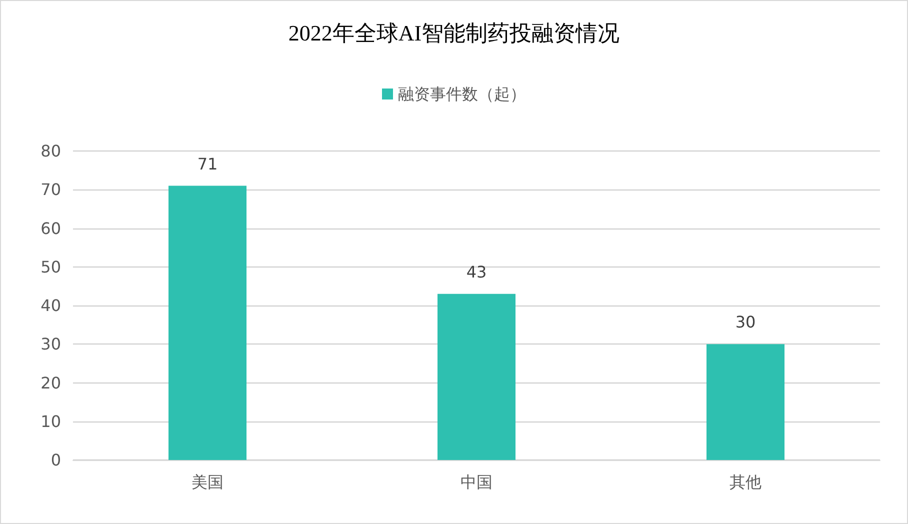  I want to click on data-label: 43, so click(476, 272).